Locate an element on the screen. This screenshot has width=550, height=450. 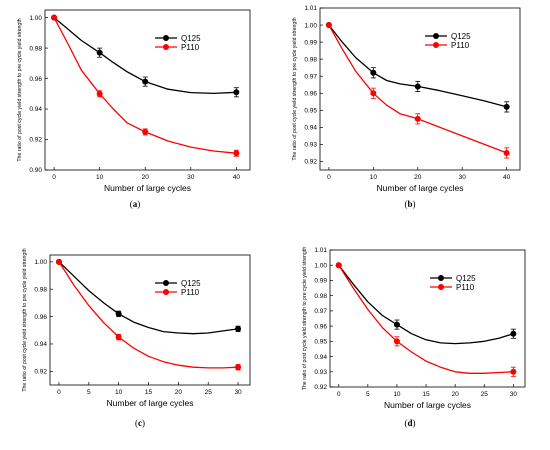
x-tick-label: 40 is located at coordinates (237, 177).